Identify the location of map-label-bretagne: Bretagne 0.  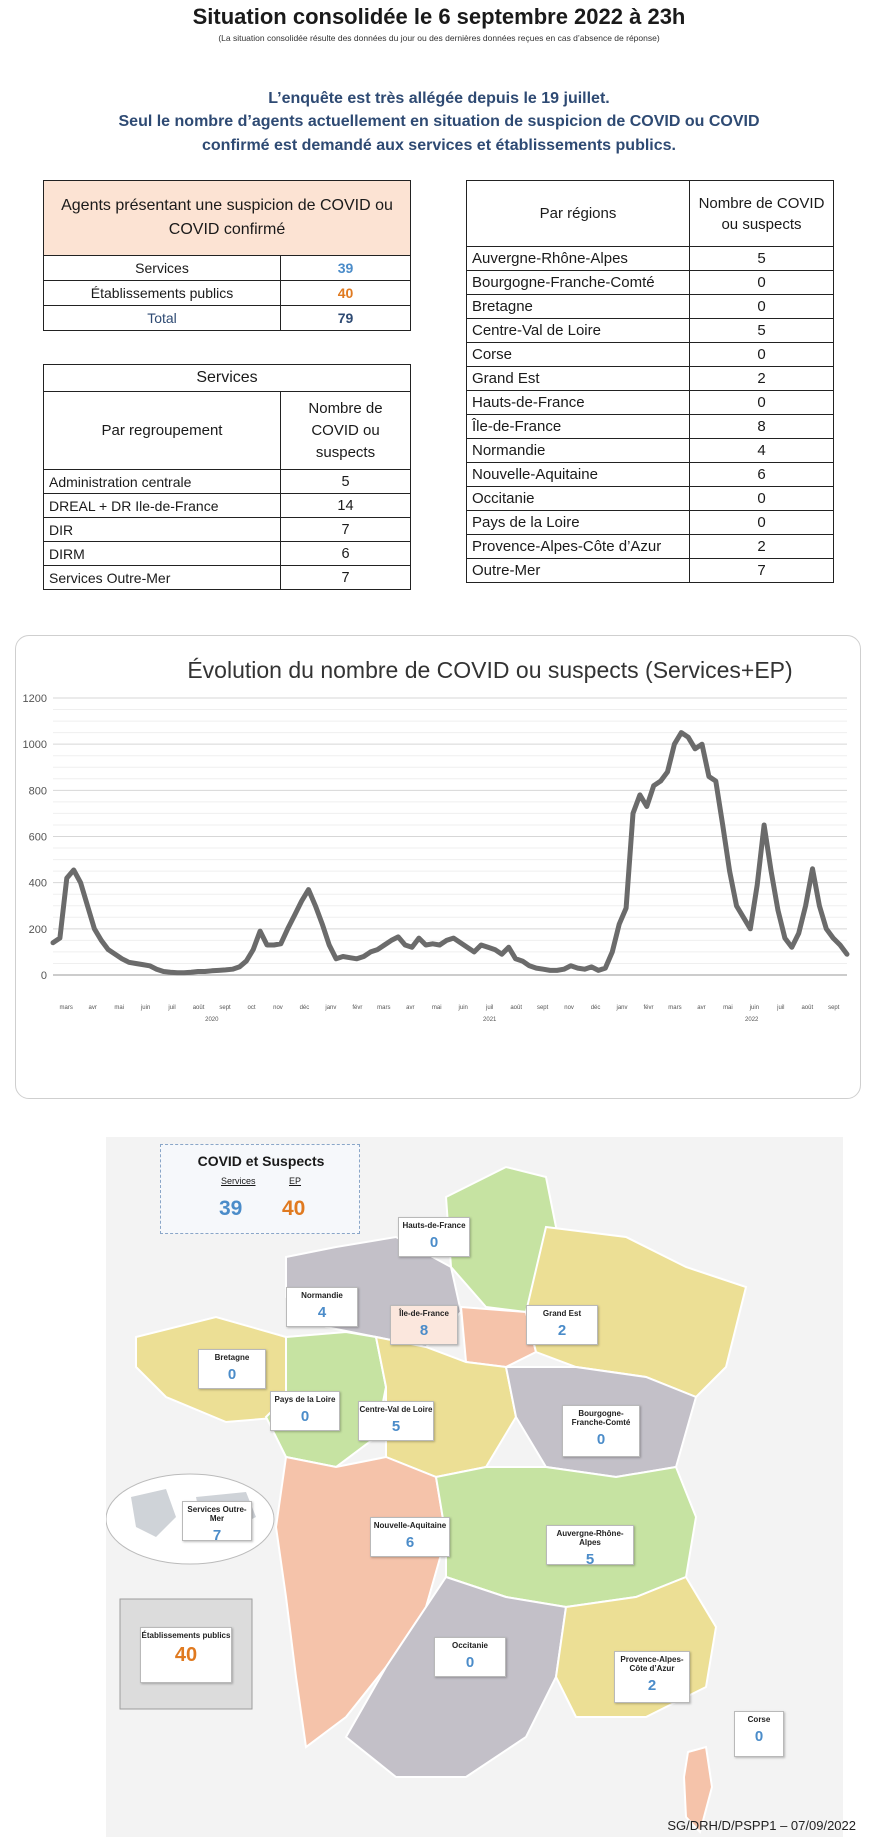
(232, 1369).